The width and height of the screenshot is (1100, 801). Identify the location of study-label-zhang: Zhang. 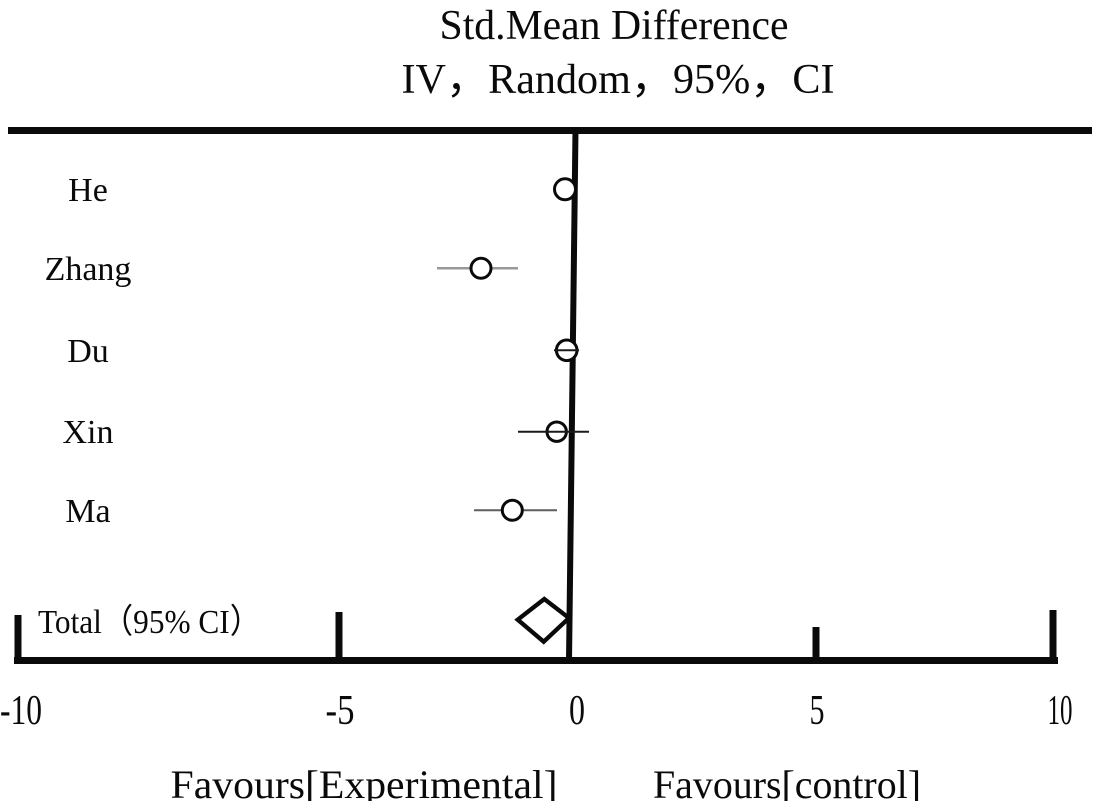
(88, 269).